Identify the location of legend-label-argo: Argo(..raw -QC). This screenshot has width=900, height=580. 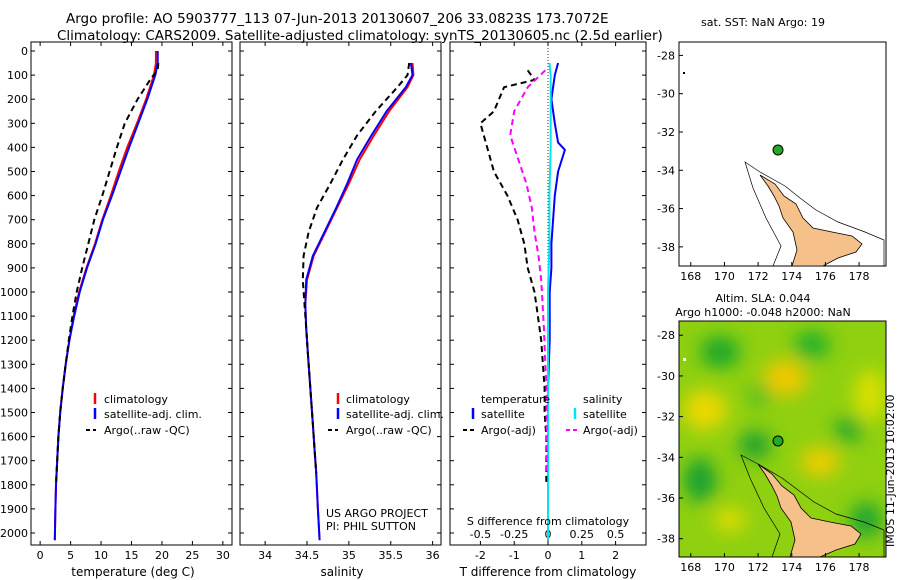
(389, 430).